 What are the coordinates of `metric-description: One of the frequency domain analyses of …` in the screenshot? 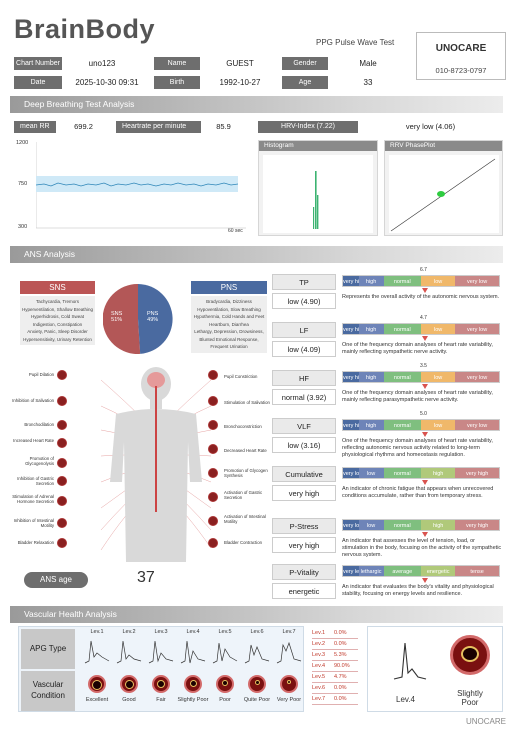 It's located at (417, 448).